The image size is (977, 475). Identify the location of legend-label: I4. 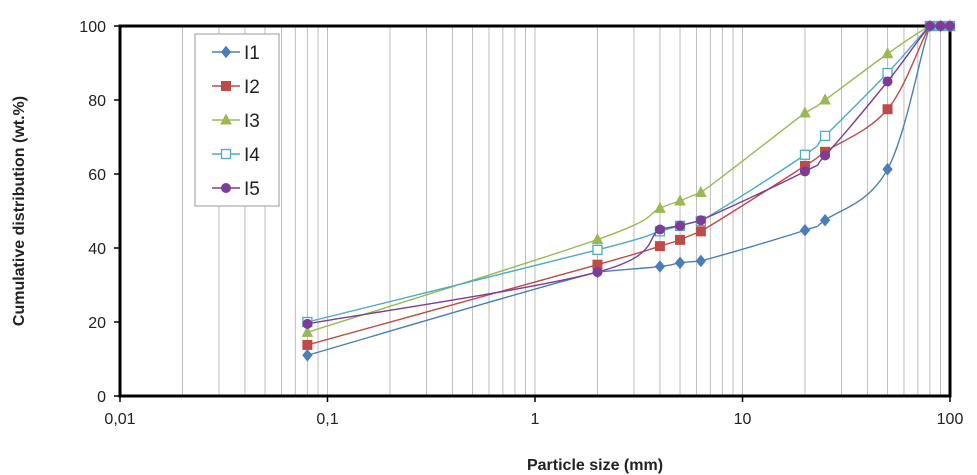
(252, 155).